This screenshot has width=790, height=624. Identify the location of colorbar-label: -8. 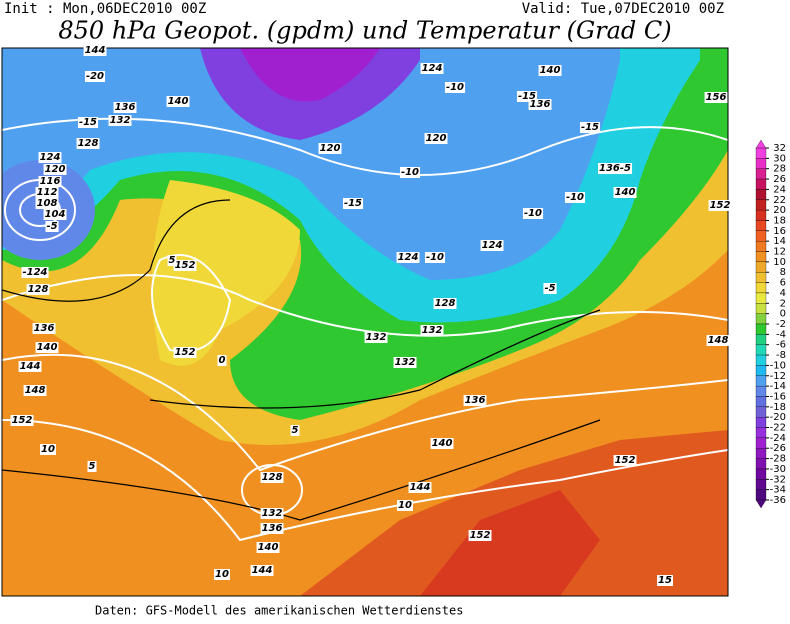
(781, 355).